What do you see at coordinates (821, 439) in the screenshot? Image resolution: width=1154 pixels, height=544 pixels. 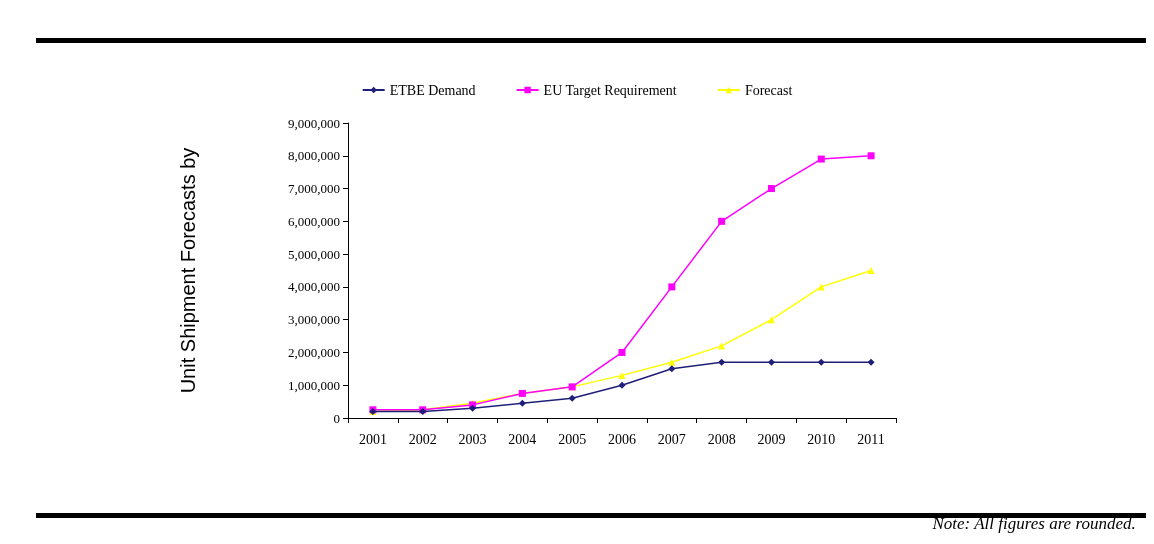 I see `x-tick-label: 2010` at bounding box center [821, 439].